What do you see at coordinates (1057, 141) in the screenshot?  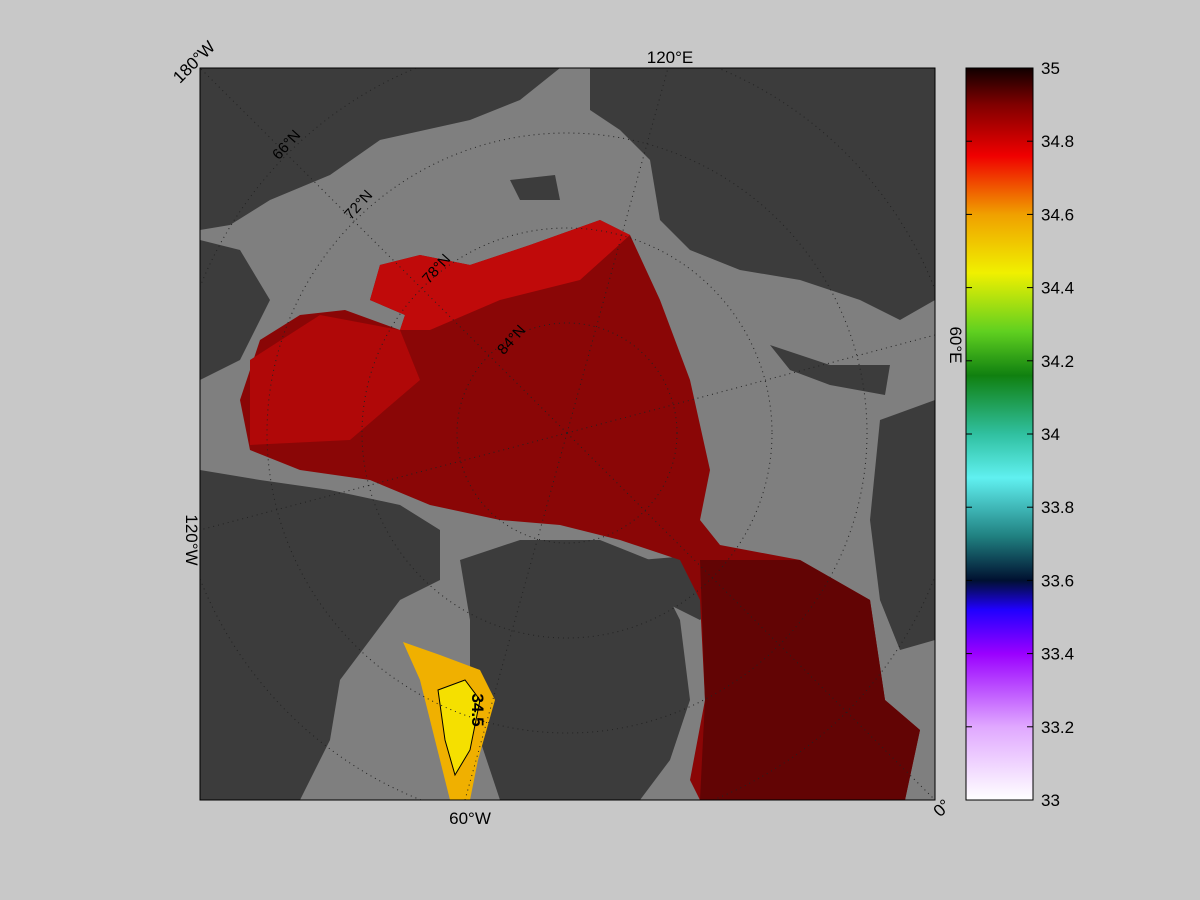 I see `colorbar-tick-label: 34.8` at bounding box center [1057, 141].